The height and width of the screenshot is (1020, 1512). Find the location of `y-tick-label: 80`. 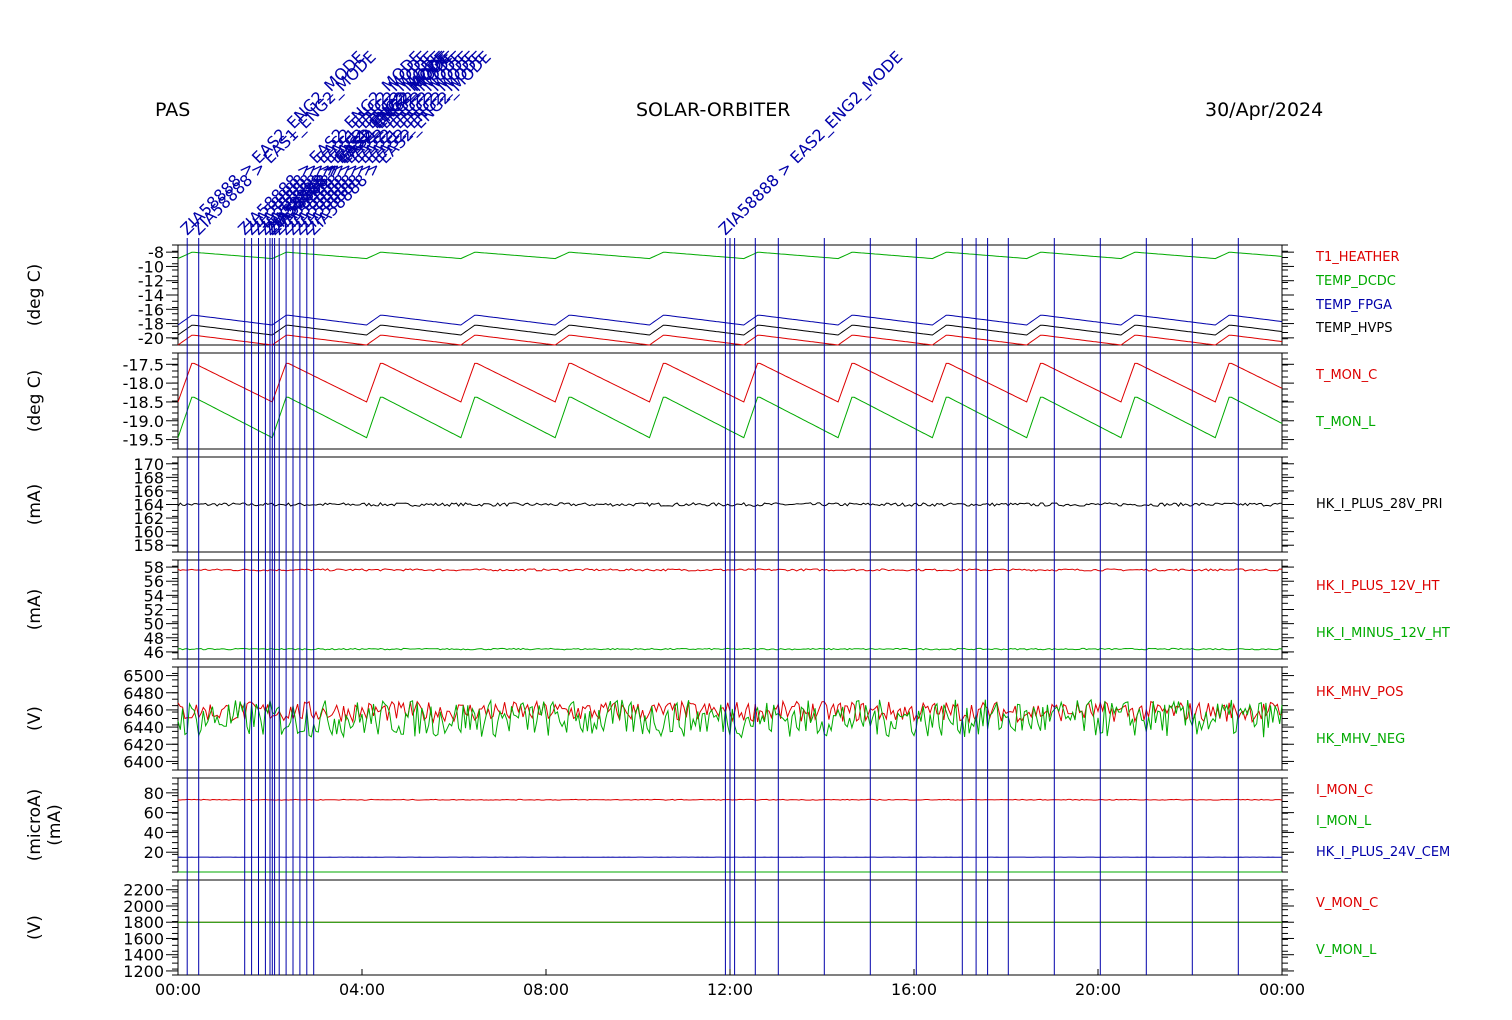

y-tick-label: 80 is located at coordinates (154, 793).